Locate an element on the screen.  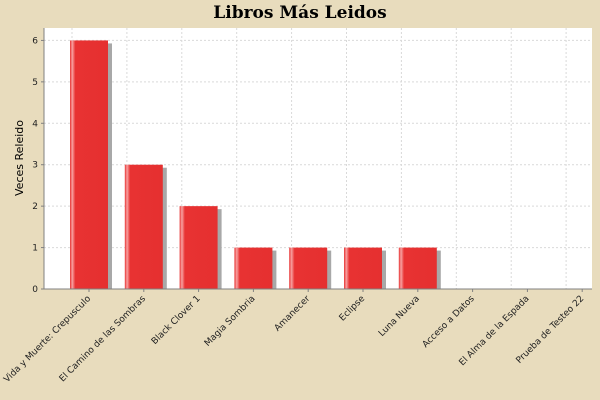
x-tick-label: Luna Nueva is located at coordinates (399, 316).